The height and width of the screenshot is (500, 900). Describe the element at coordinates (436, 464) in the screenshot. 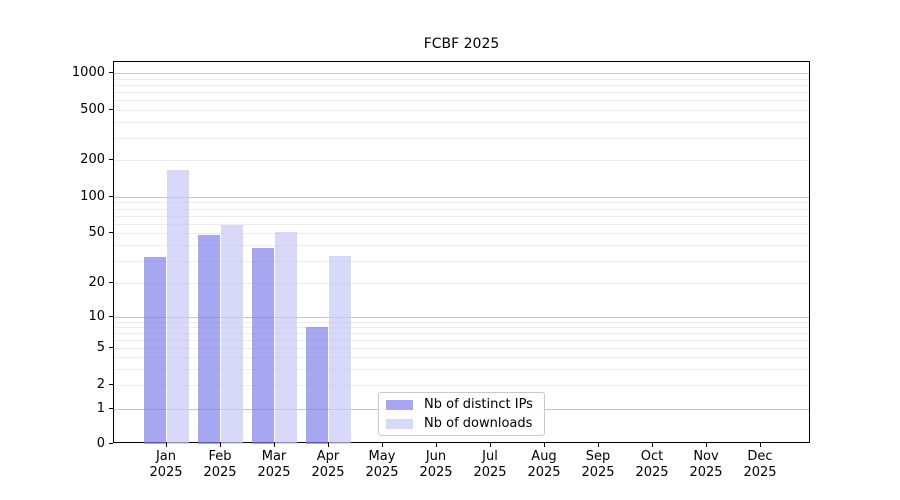

I see `x-tick-label: Jun 2025` at that location.